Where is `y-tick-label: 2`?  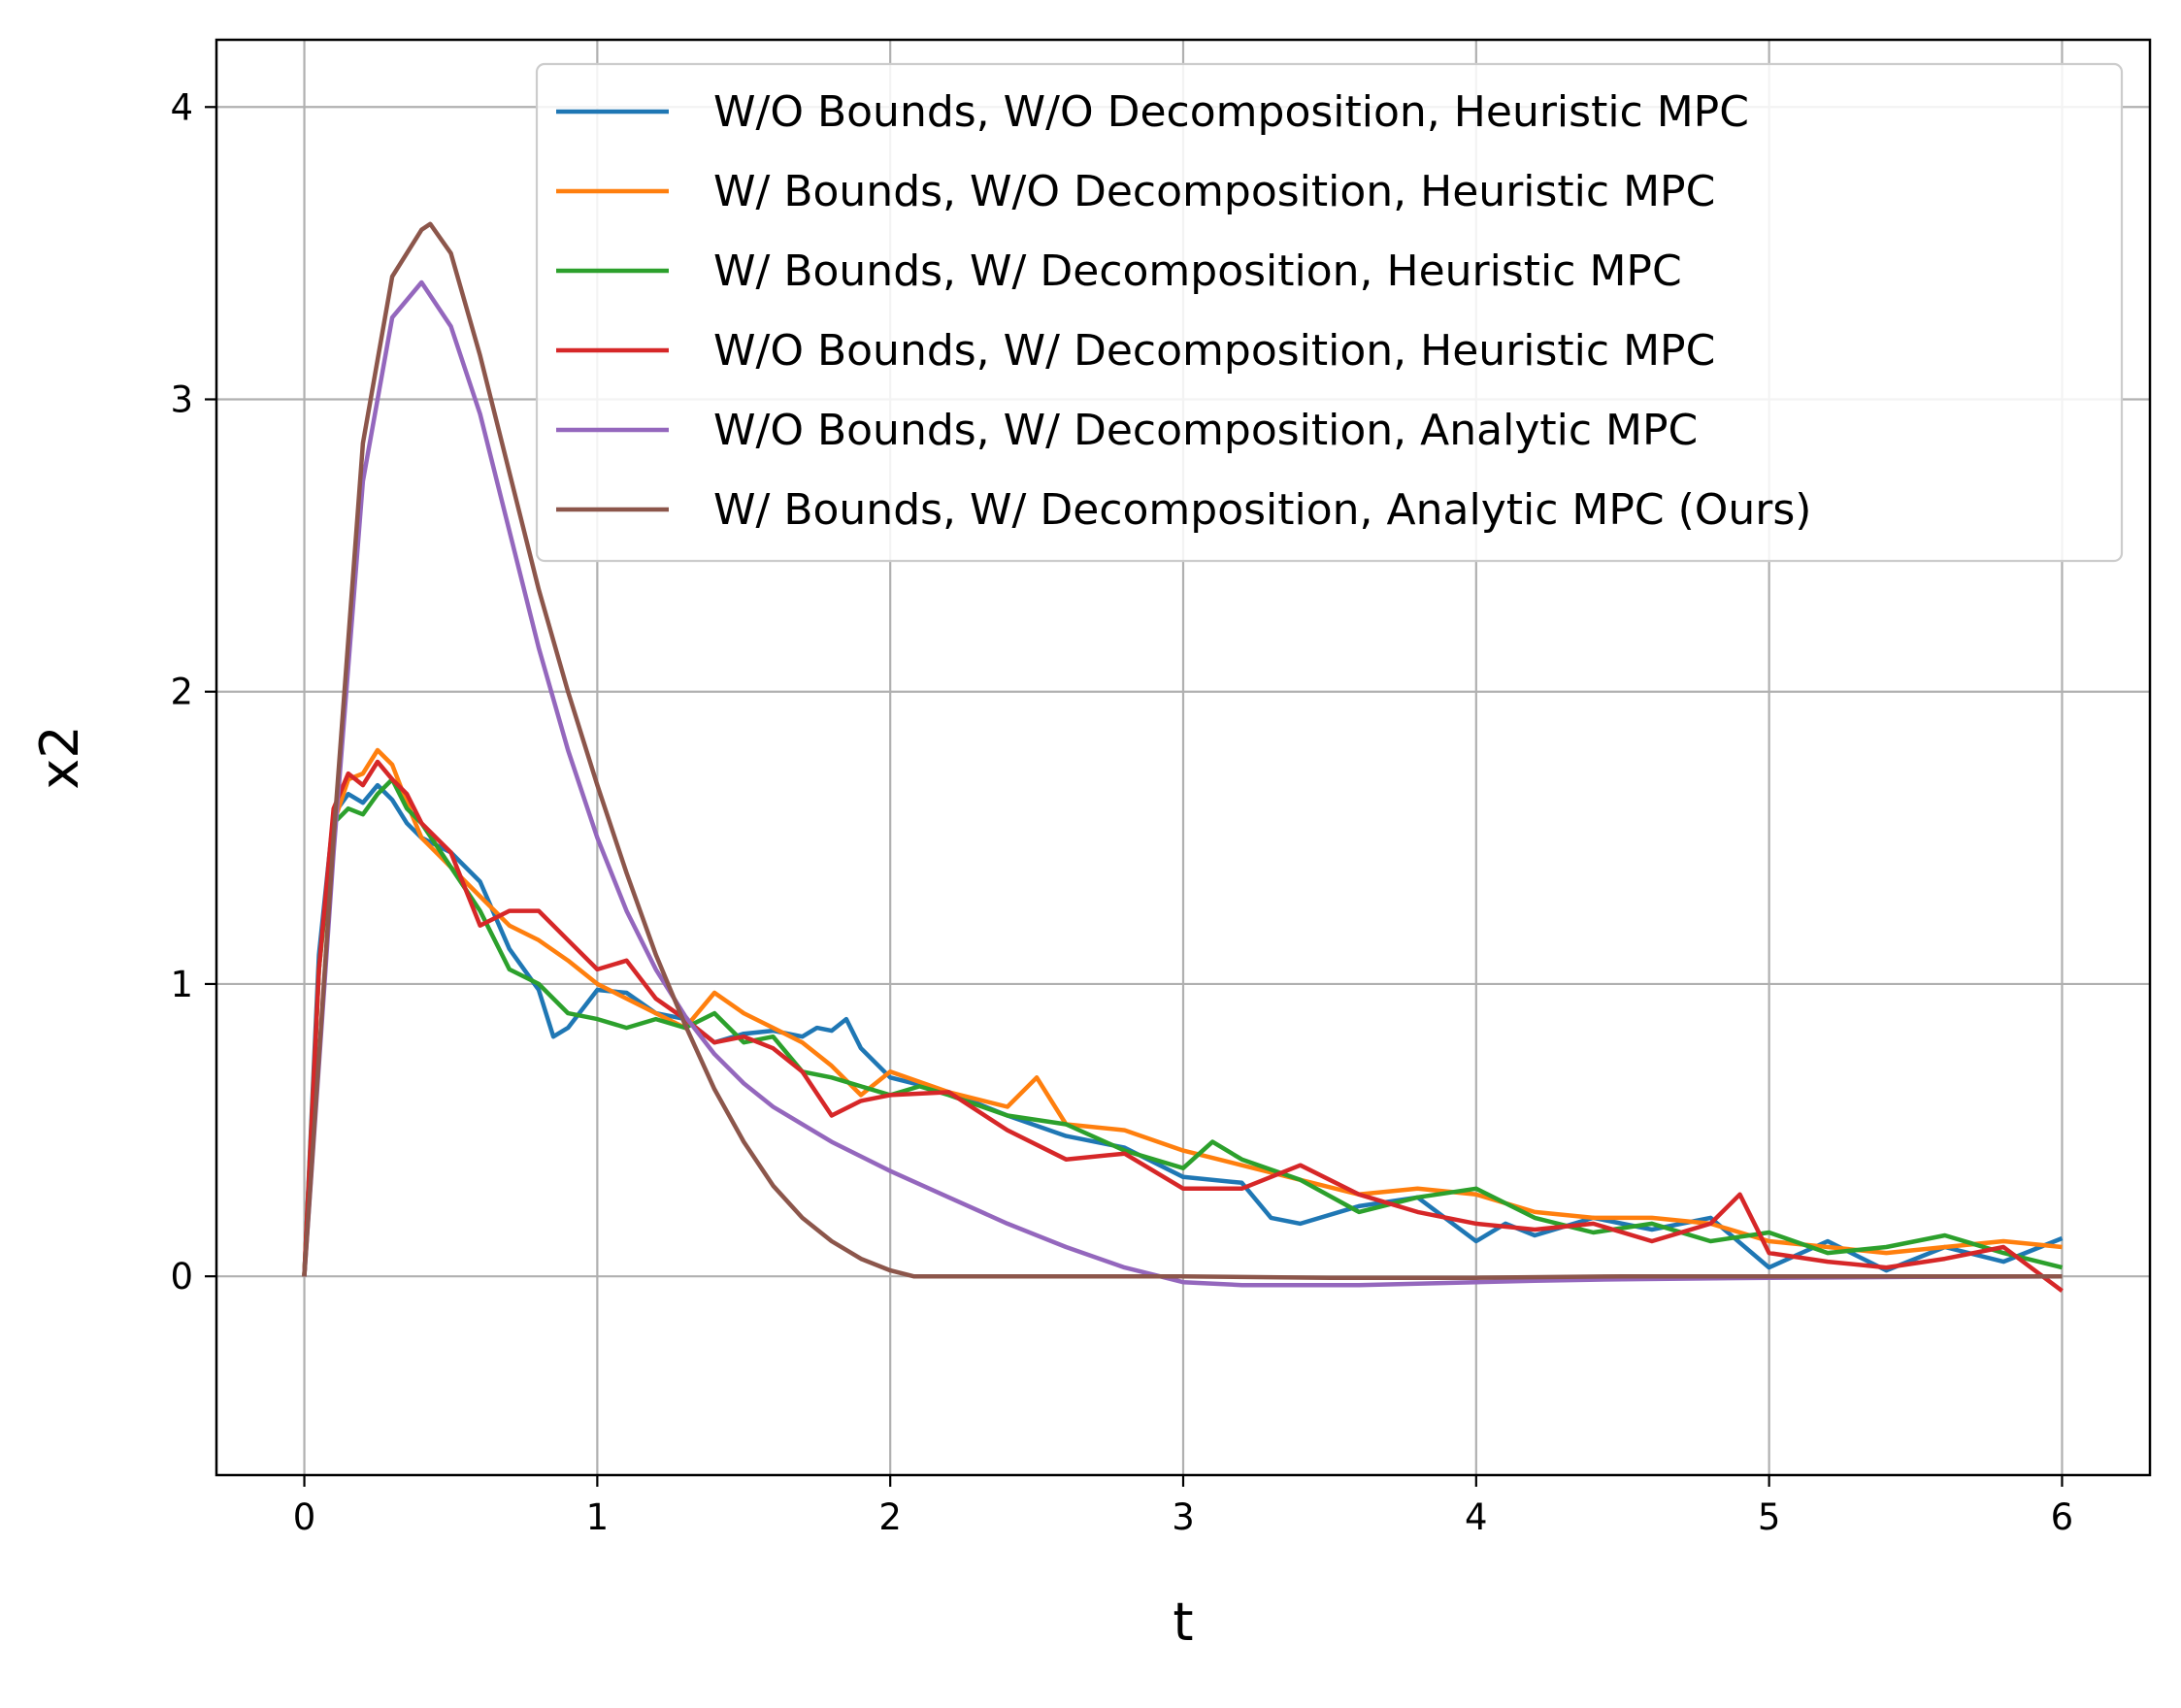 y-tick-label: 2 is located at coordinates (181, 692).